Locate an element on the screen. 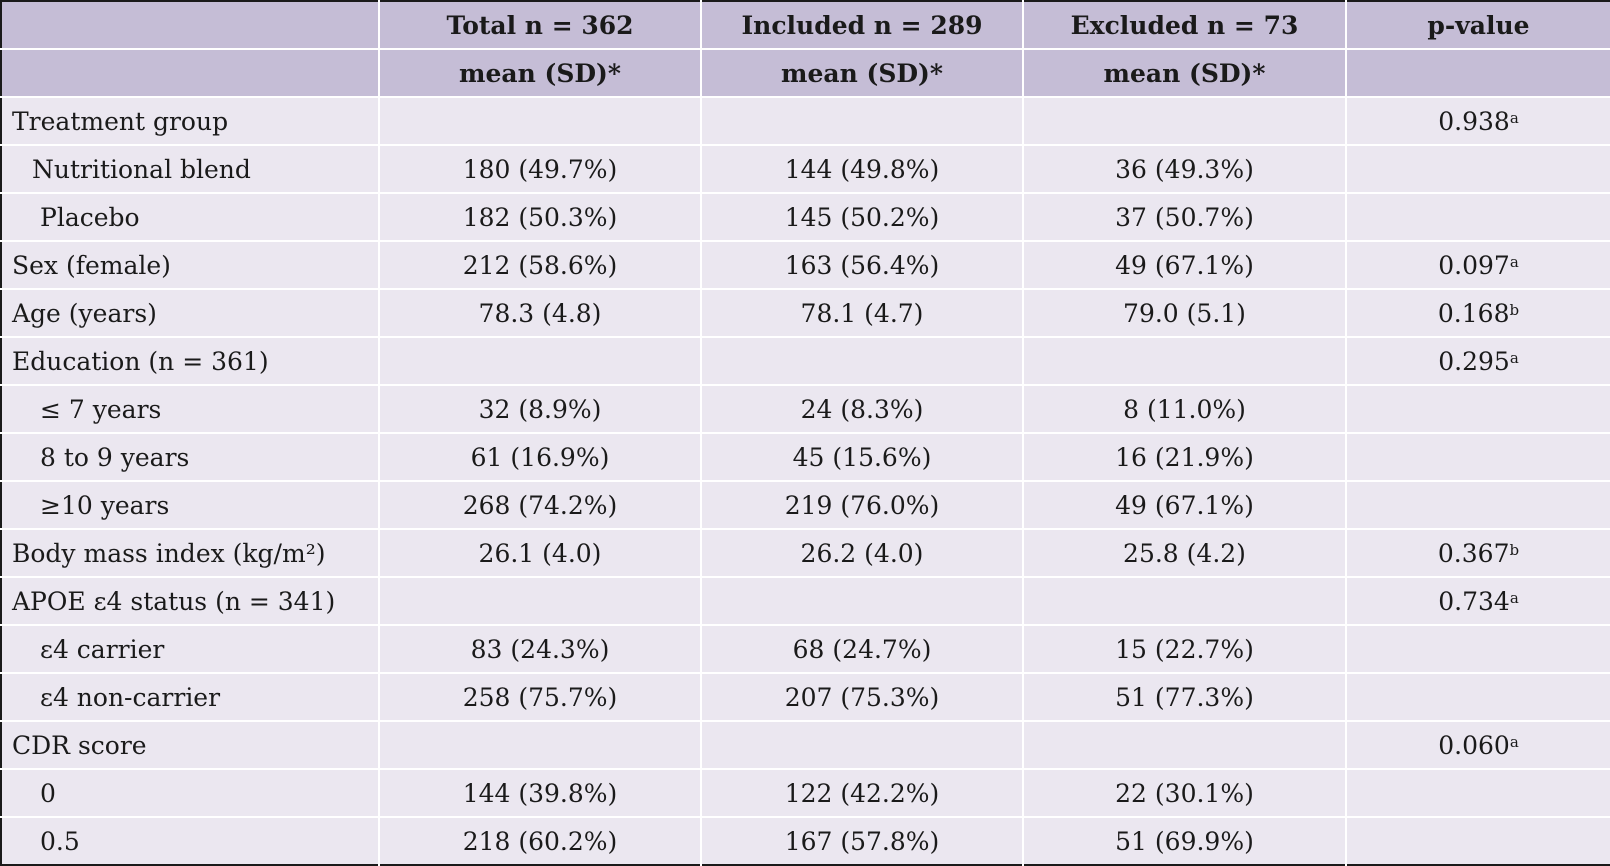 This screenshot has width=1610, height=866. cell-included: 26.2 (4.0) is located at coordinates (862, 553).